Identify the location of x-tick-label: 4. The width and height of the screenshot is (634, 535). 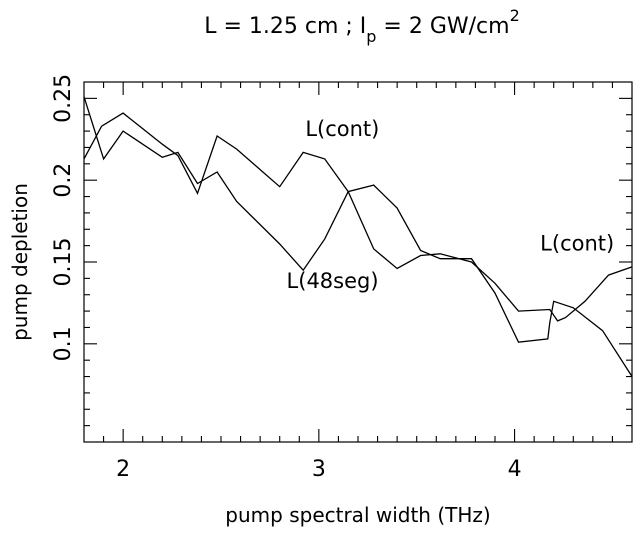
(515, 469).